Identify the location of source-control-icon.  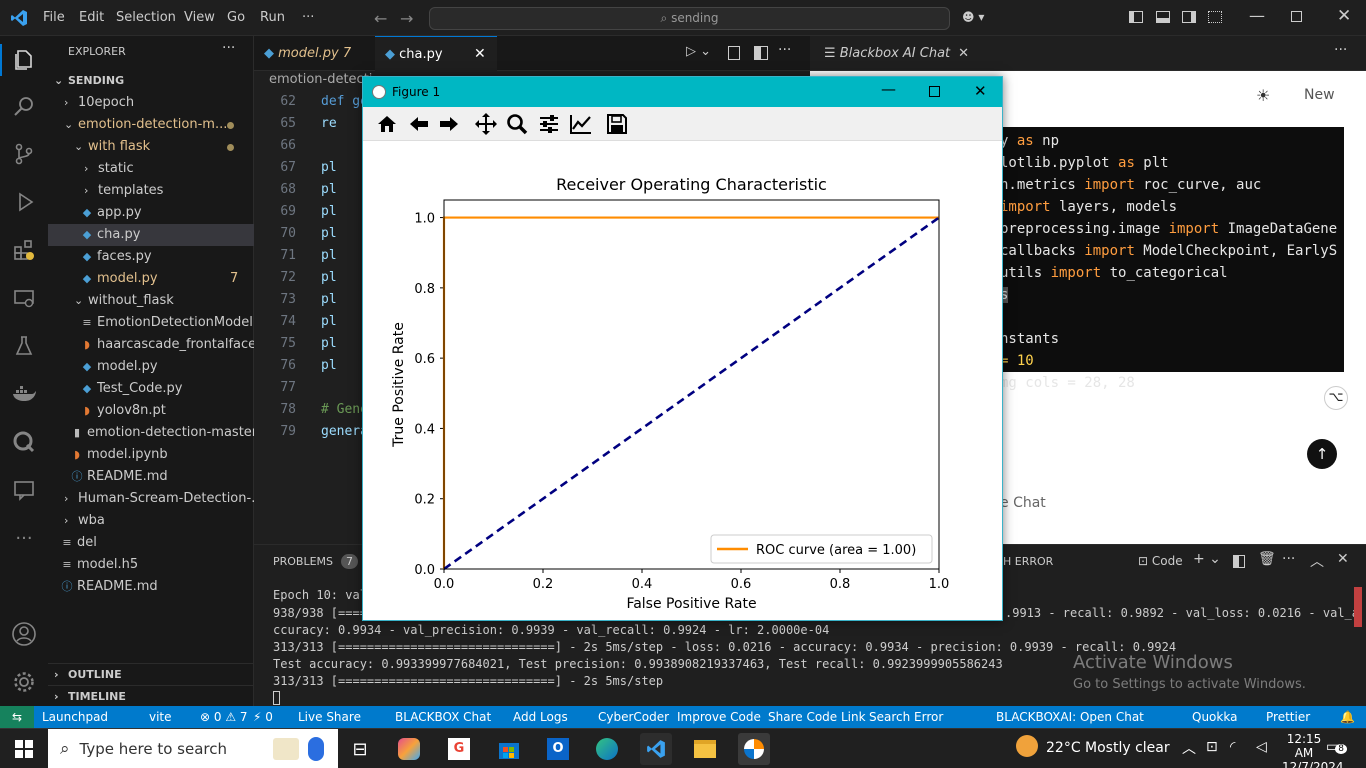
(24, 154).